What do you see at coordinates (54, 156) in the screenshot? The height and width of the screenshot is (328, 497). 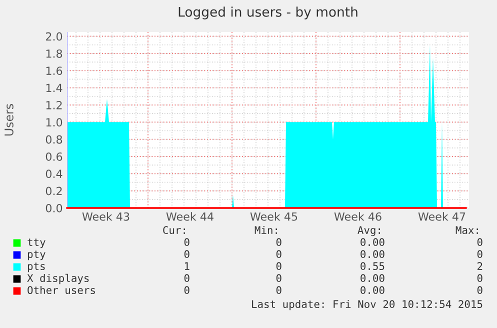 I see `y-tick-label: 0.6` at bounding box center [54, 156].